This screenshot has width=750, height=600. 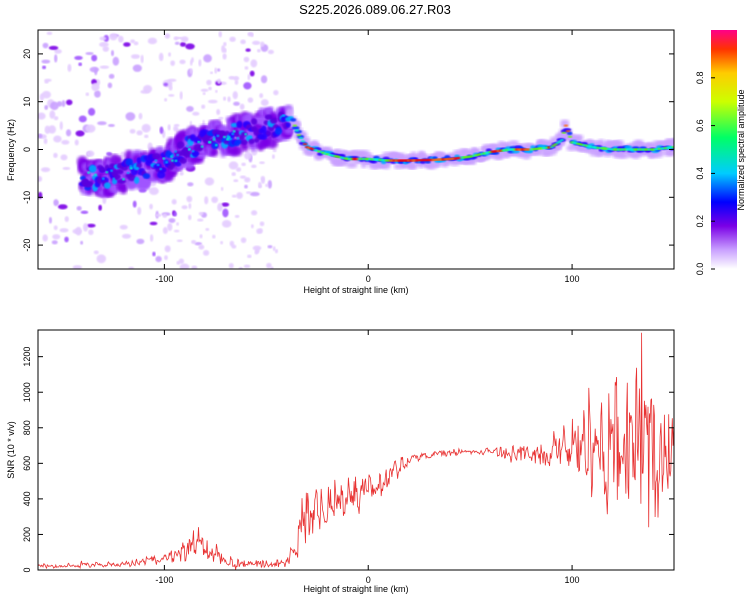 What do you see at coordinates (11, 150) in the screenshot?
I see `spectrogram-ylabel: Frequency (Hz)` at bounding box center [11, 150].